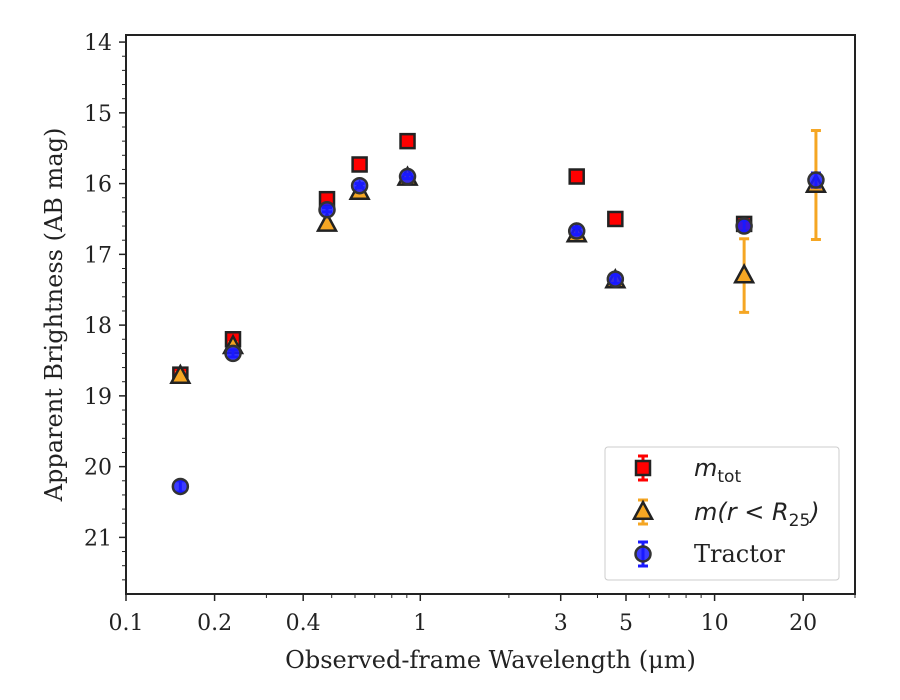  Describe the element at coordinates (626, 623) in the screenshot. I see `x-tick-label: 5` at that location.